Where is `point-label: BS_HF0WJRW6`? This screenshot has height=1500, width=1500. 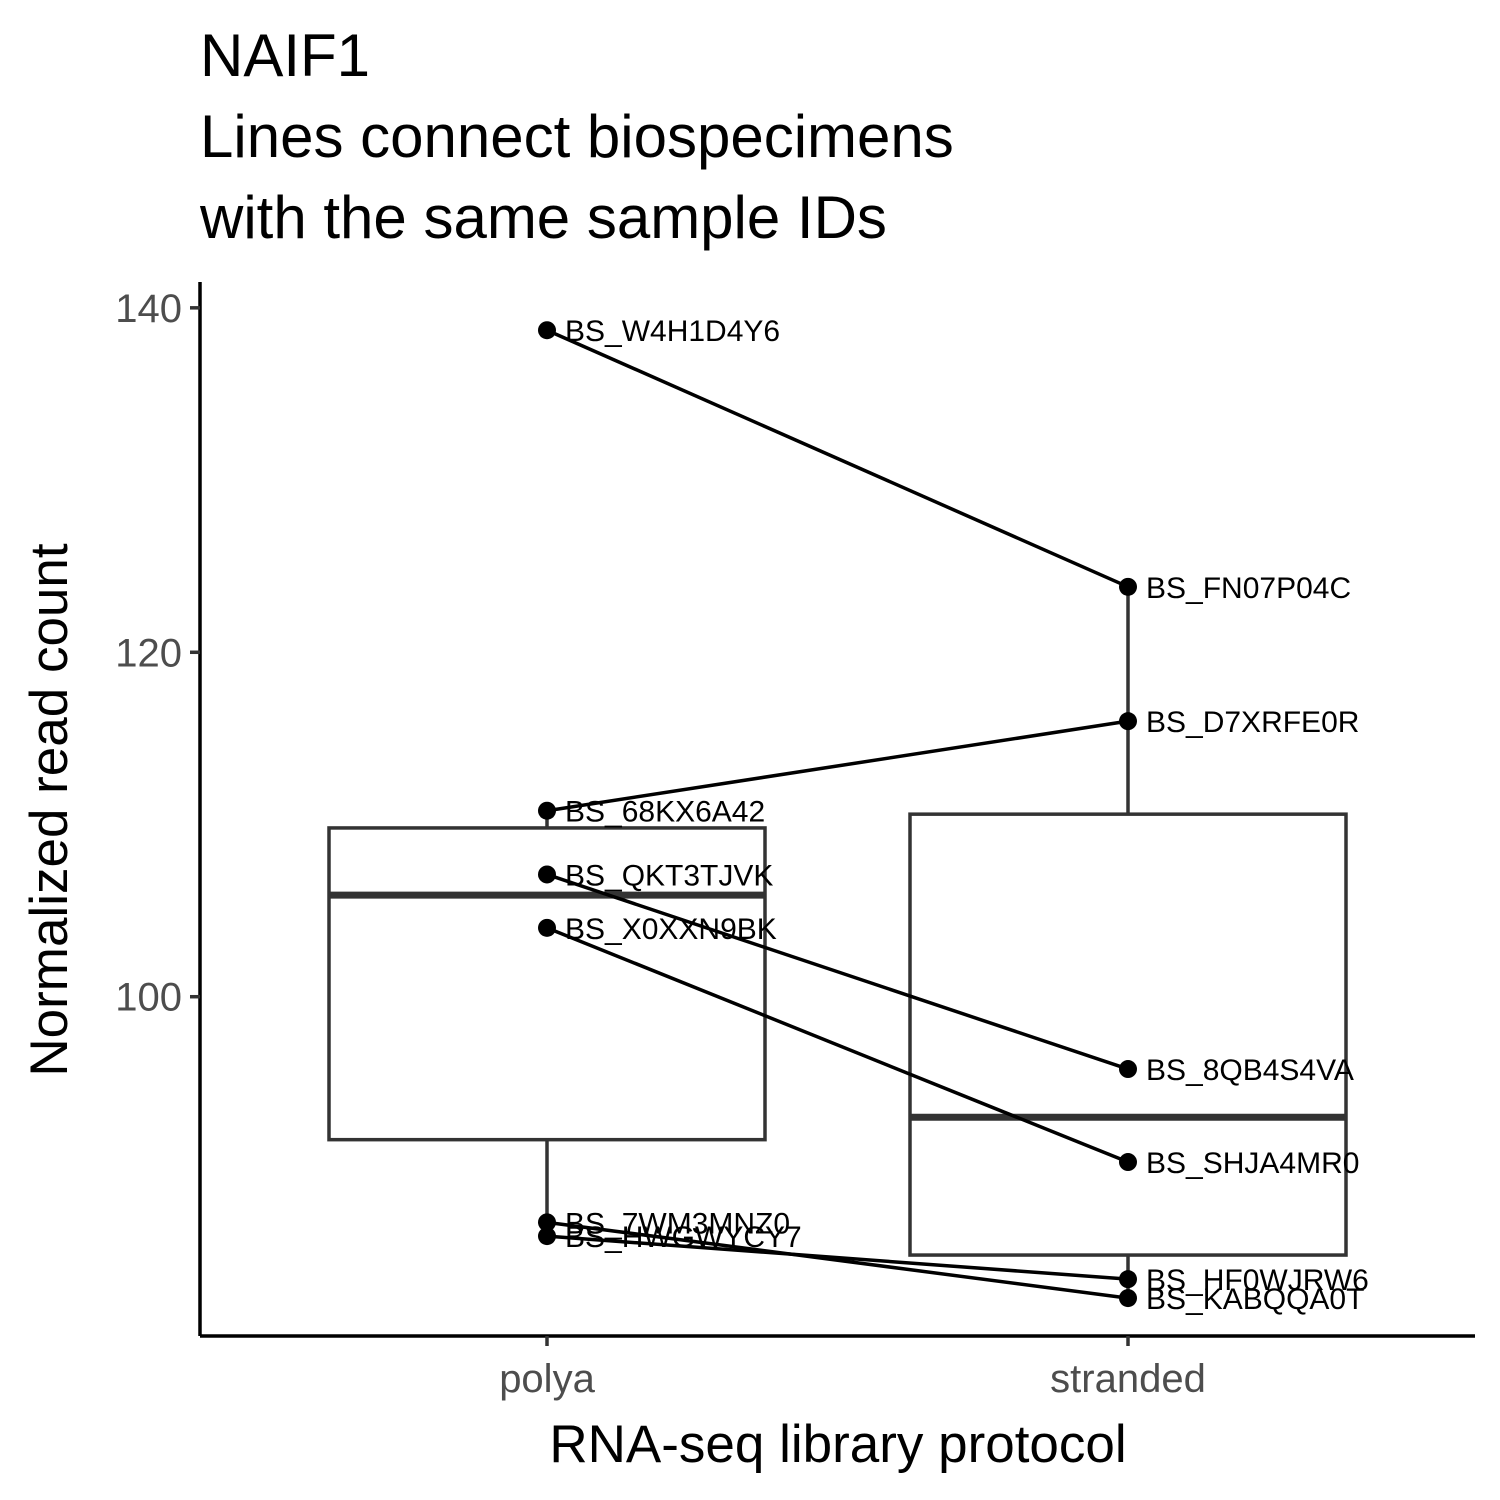
point-label: BS_HF0WJRW6 is located at coordinates (1257, 1280).